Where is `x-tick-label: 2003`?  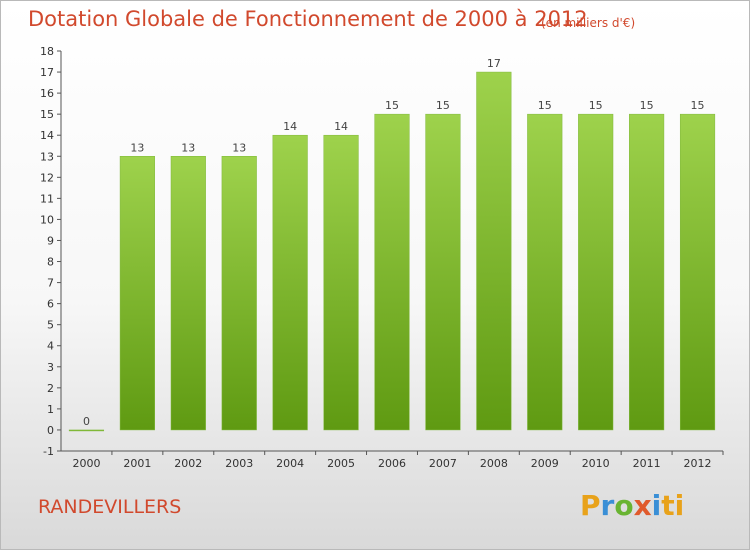 x-tick-label: 2003 is located at coordinates (239, 463).